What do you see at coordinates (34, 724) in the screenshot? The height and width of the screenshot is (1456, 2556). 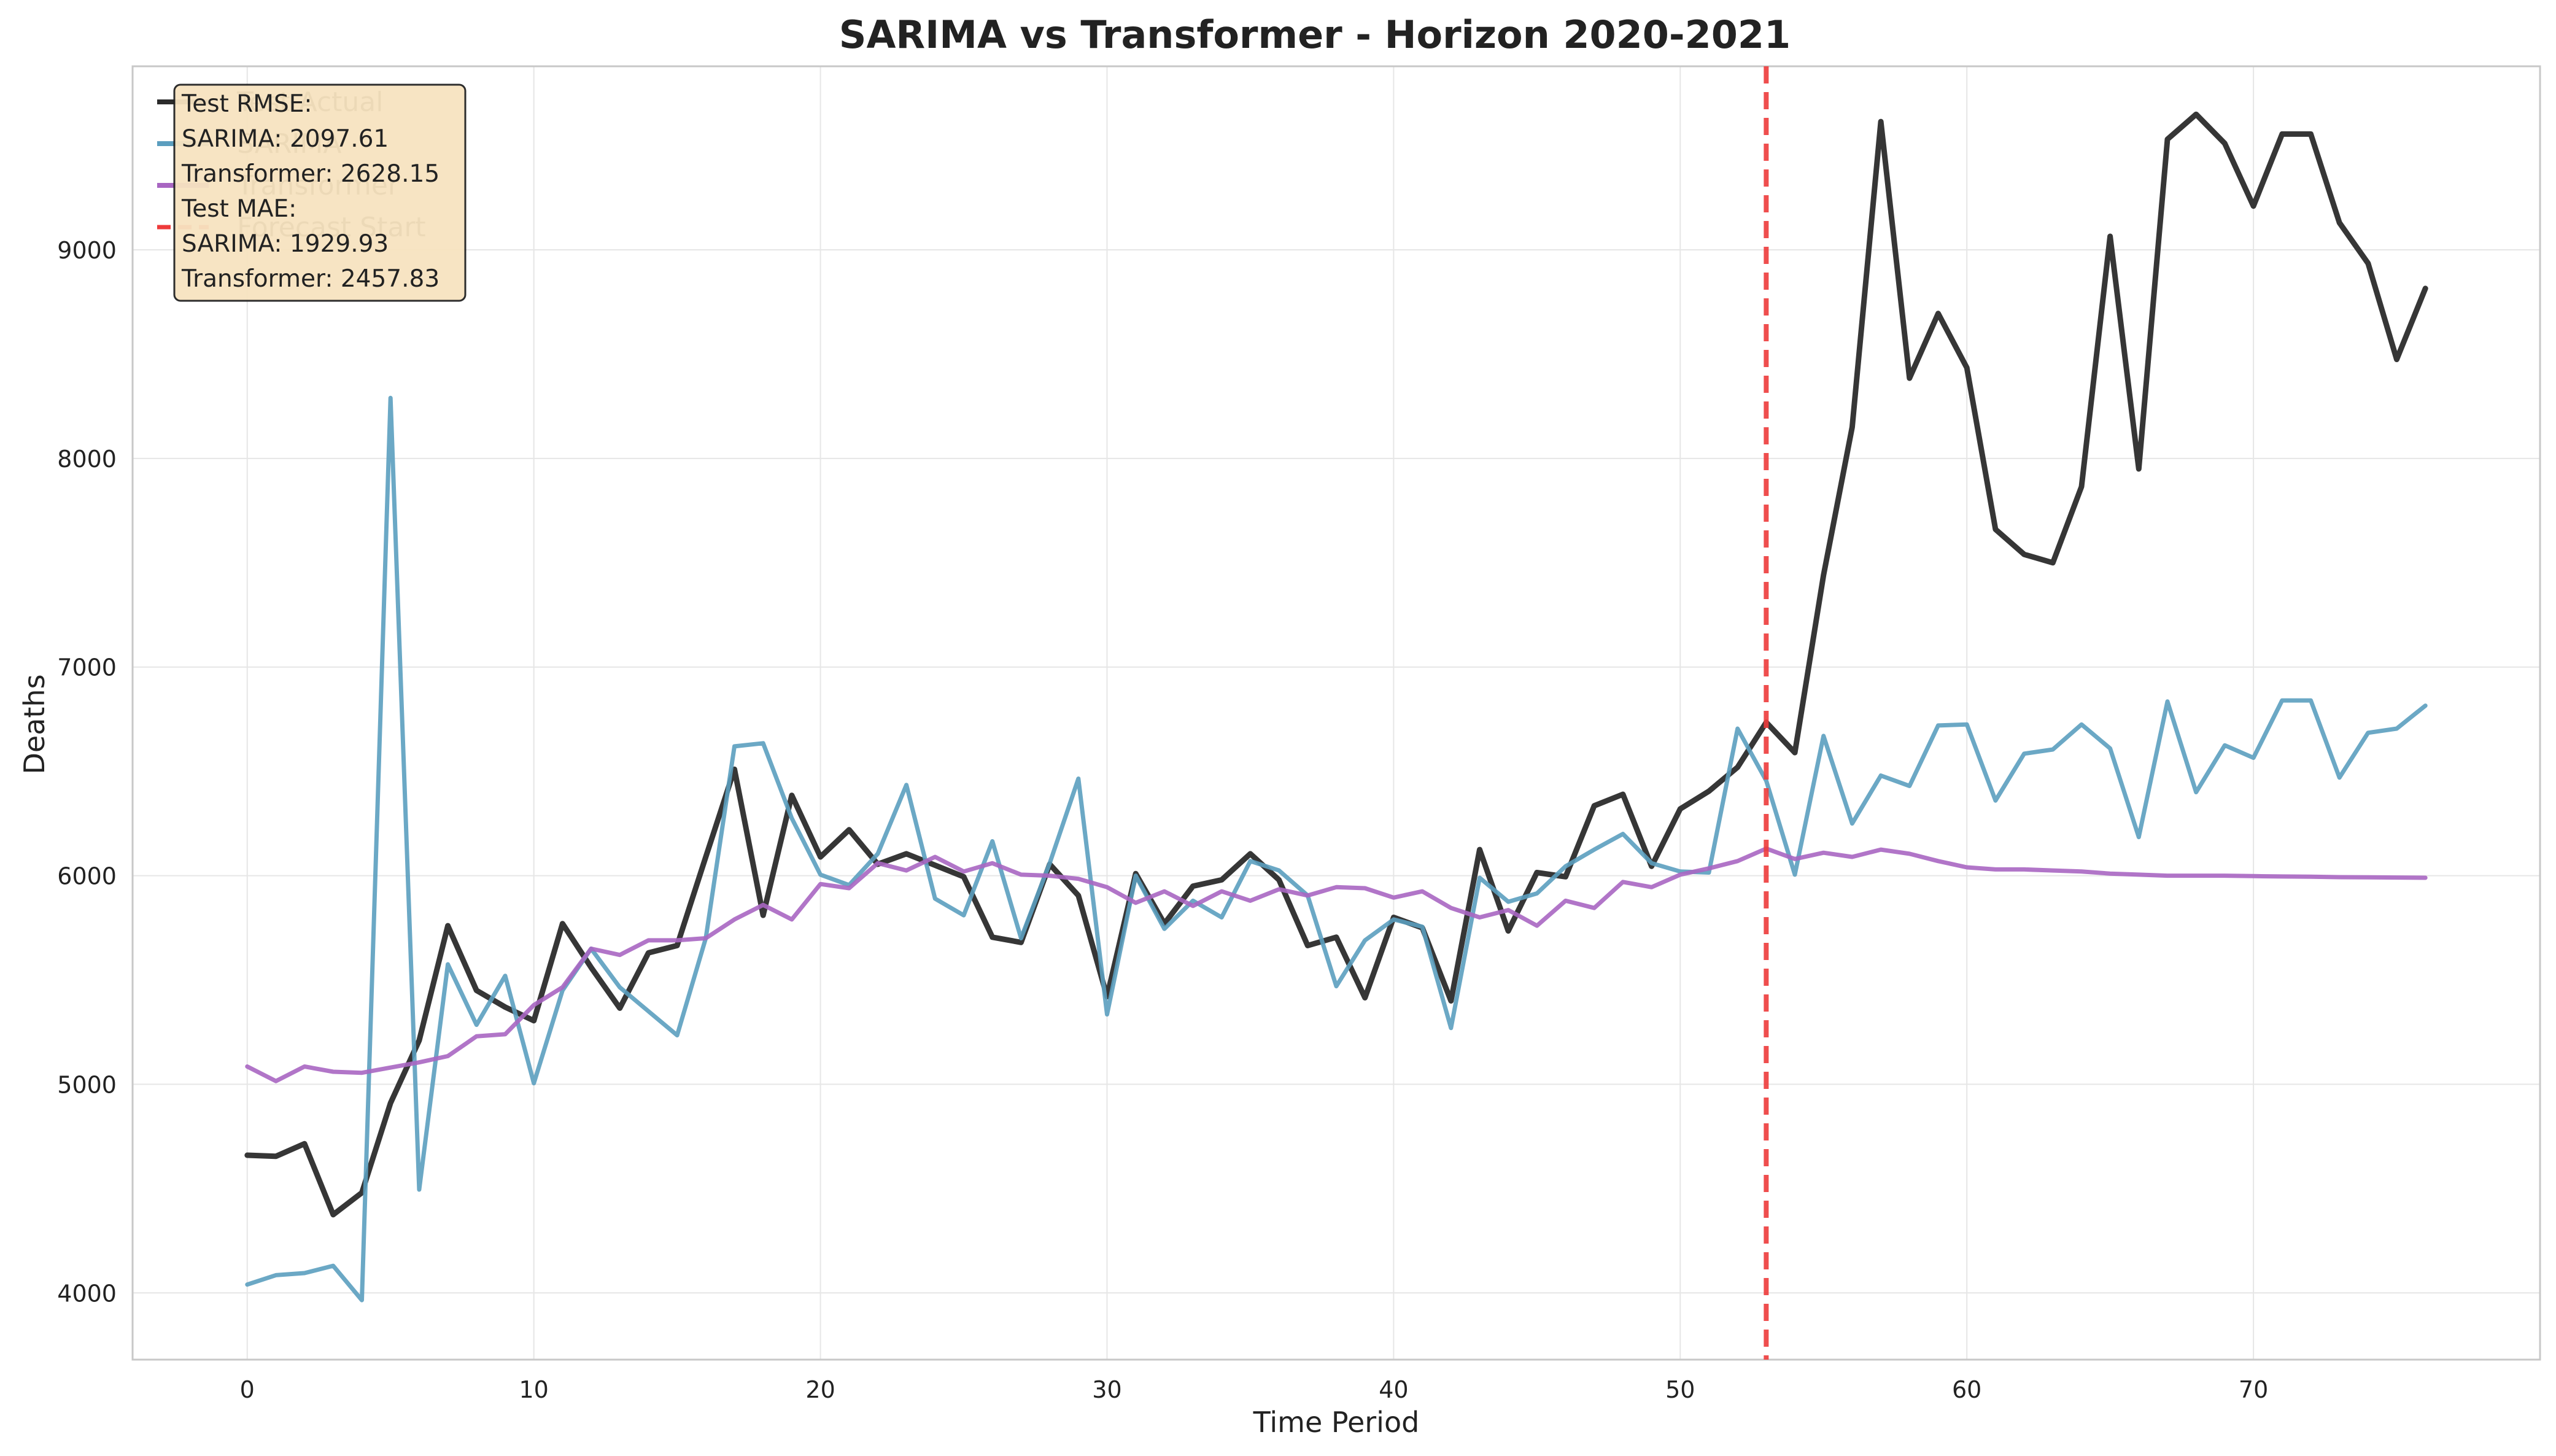 I see `y-axis-label: Deaths` at bounding box center [34, 724].